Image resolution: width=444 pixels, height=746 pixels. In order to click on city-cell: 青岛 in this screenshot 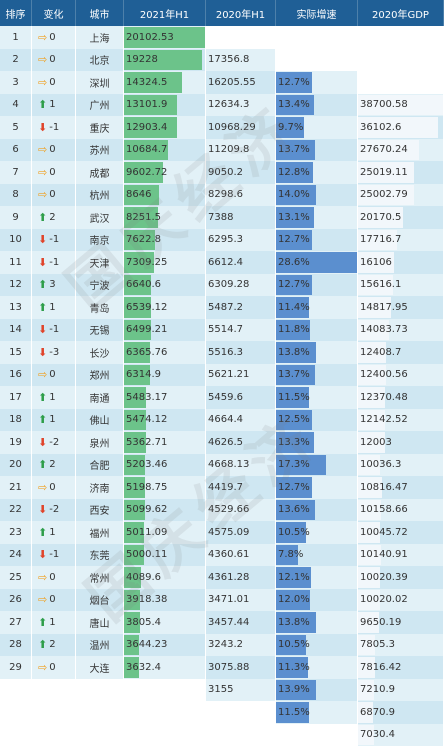, I will do `click(100, 307)`.